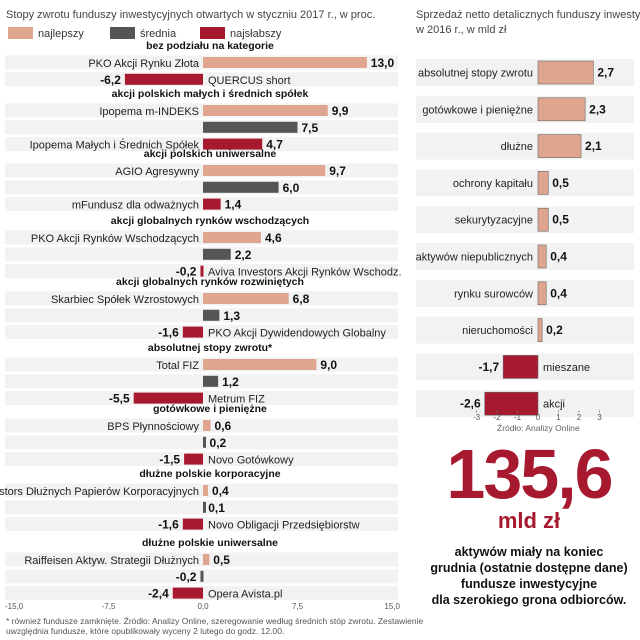  What do you see at coordinates (186, 577) in the screenshot?
I see `value-label: -0,2` at bounding box center [186, 577].